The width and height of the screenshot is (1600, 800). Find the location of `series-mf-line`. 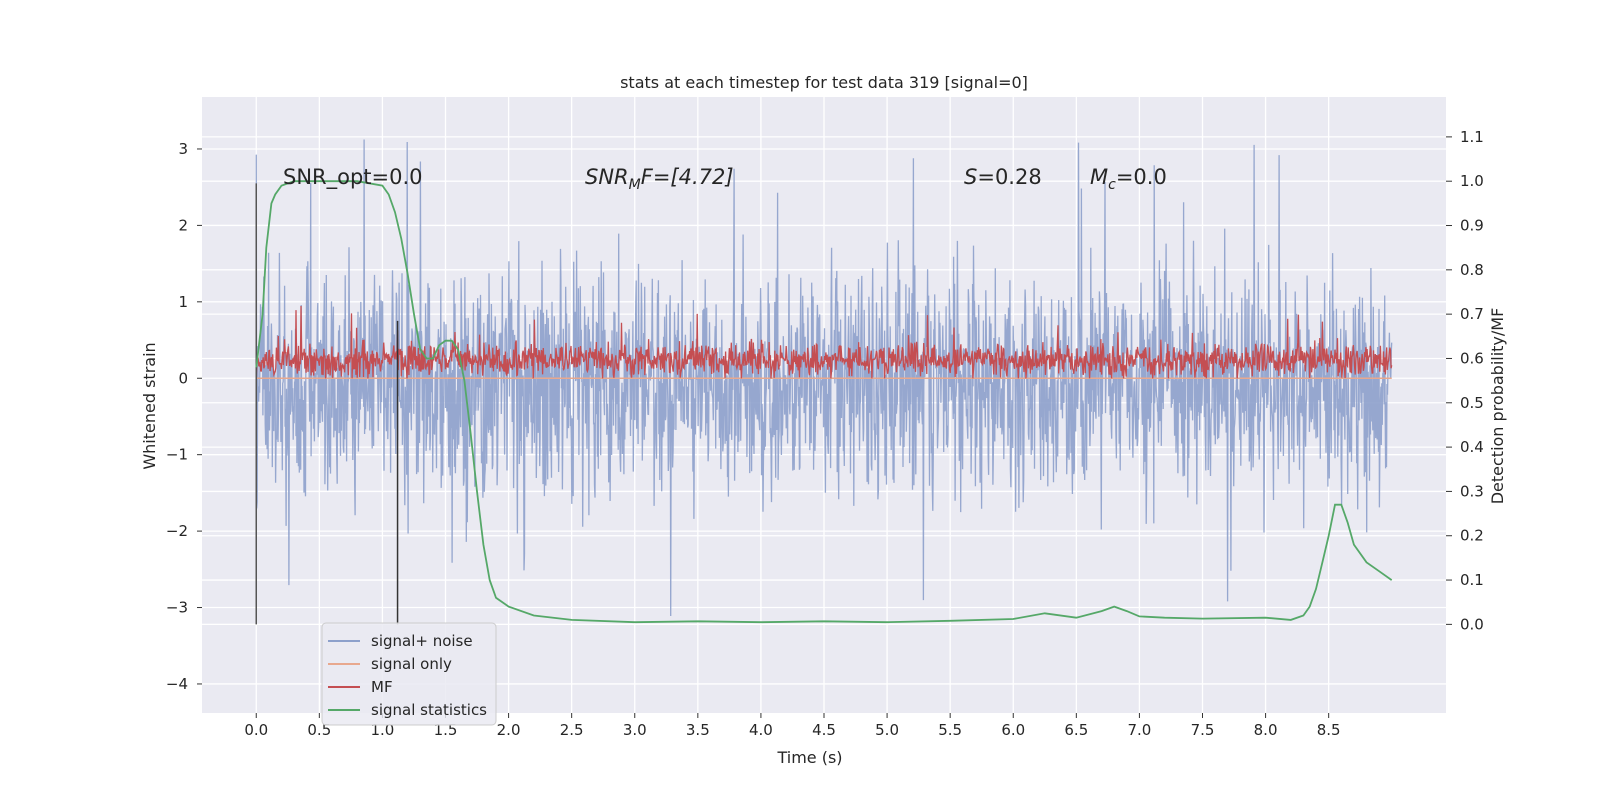

series-mf-line is located at coordinates (824, 342).